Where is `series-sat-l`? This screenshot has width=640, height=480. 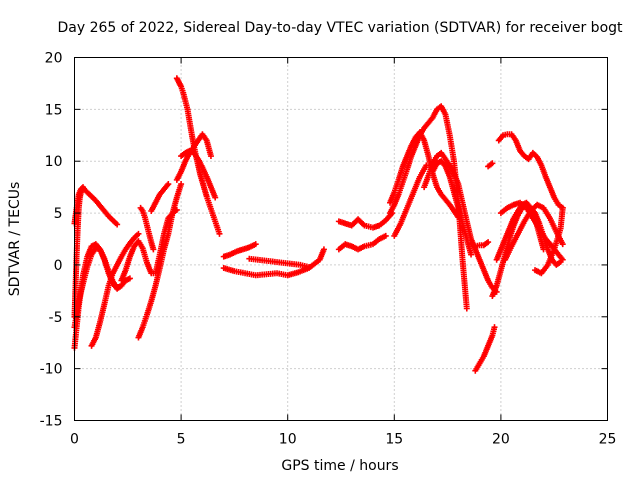
series-sat-l is located at coordinates (198, 174).